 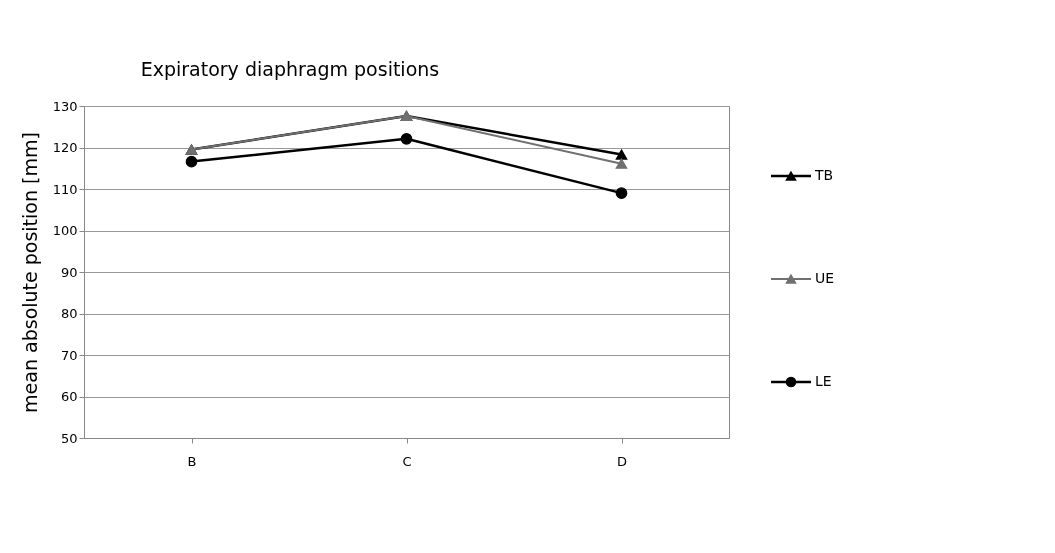 What do you see at coordinates (69, 272) in the screenshot?
I see `y-tick-label: 90` at bounding box center [69, 272].